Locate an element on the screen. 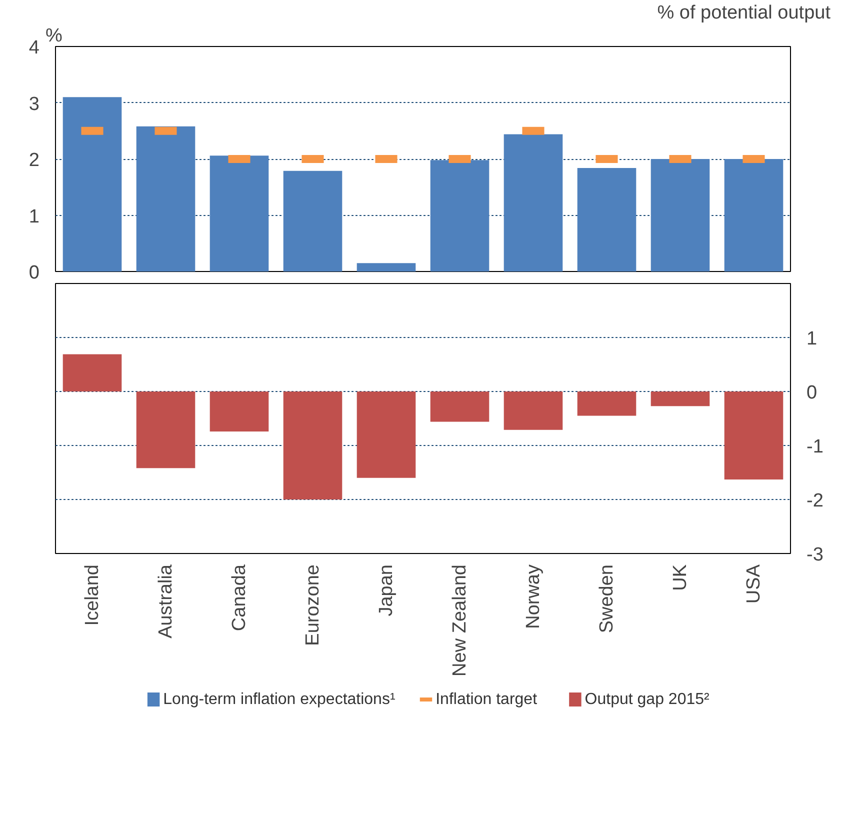  y-tick-label: 1 is located at coordinates (34, 217).